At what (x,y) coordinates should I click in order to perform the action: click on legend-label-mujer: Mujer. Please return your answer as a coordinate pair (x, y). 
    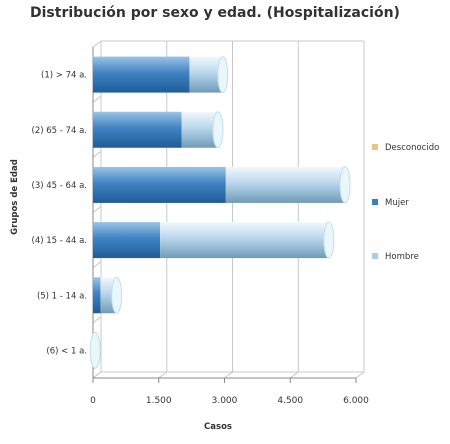
    Looking at the image, I should click on (397, 203).